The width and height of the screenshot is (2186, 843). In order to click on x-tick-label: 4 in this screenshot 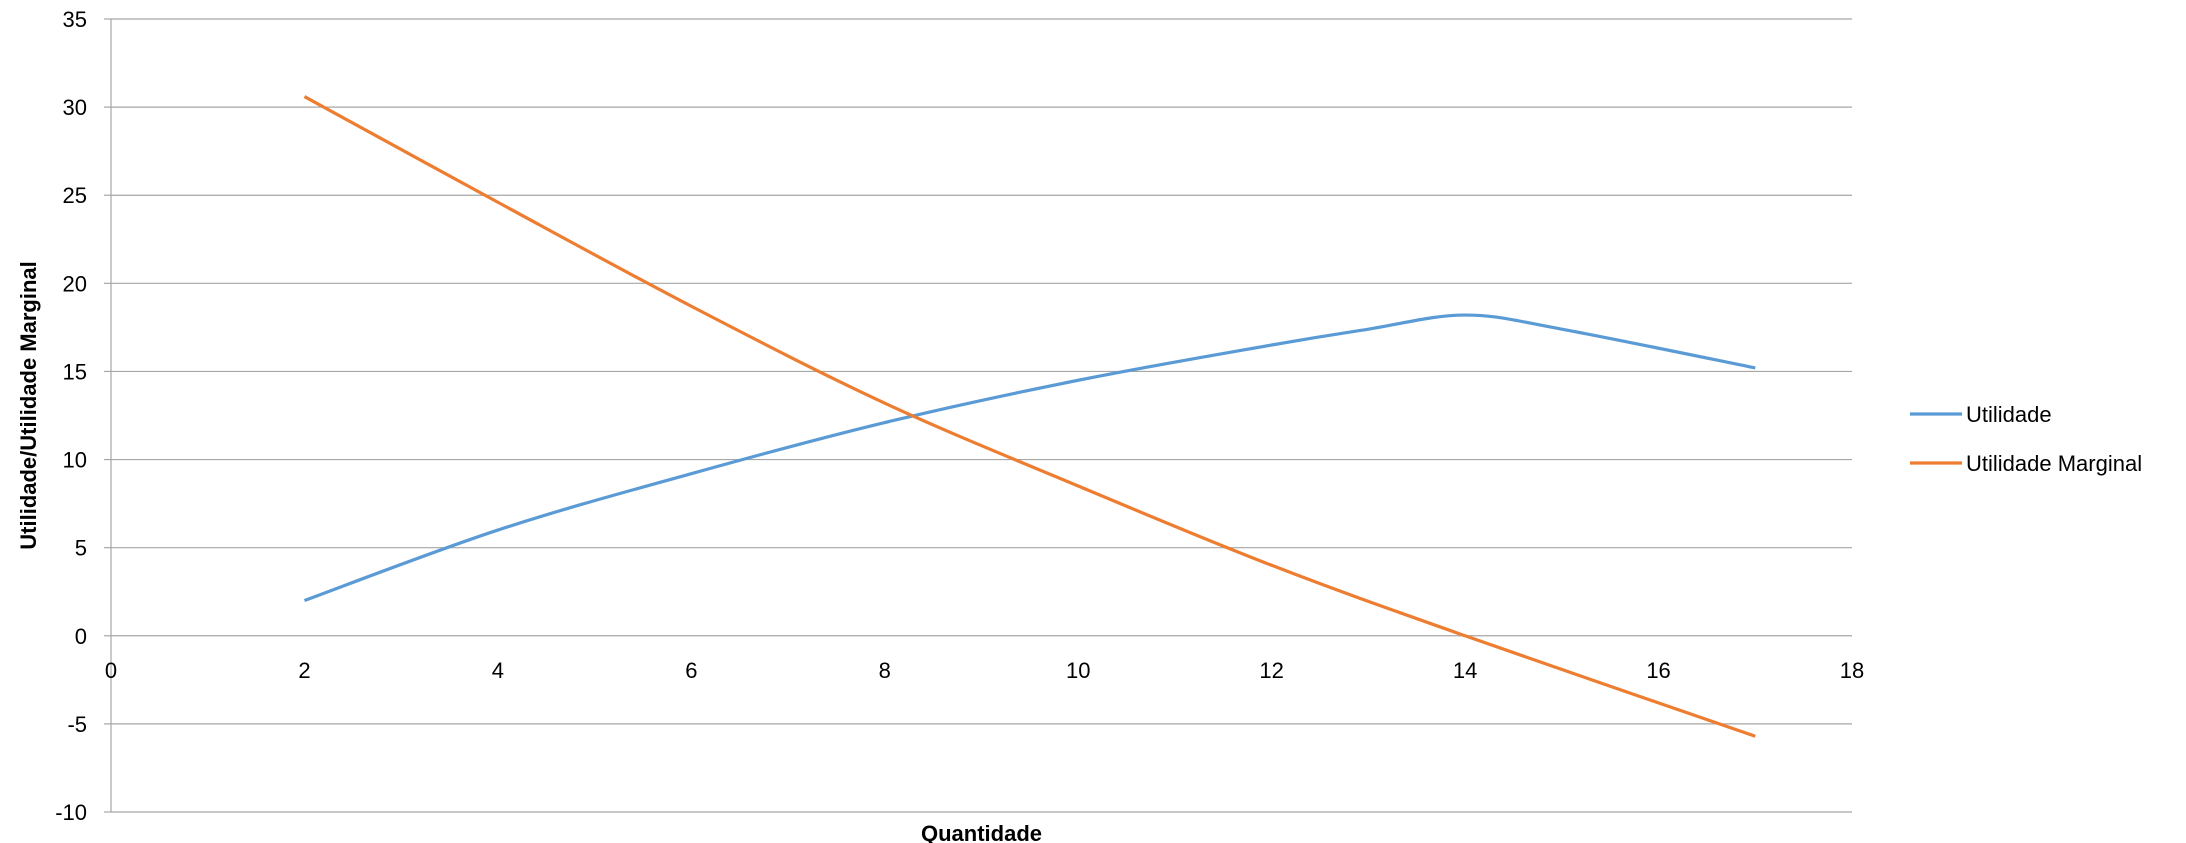, I will do `click(498, 670)`.